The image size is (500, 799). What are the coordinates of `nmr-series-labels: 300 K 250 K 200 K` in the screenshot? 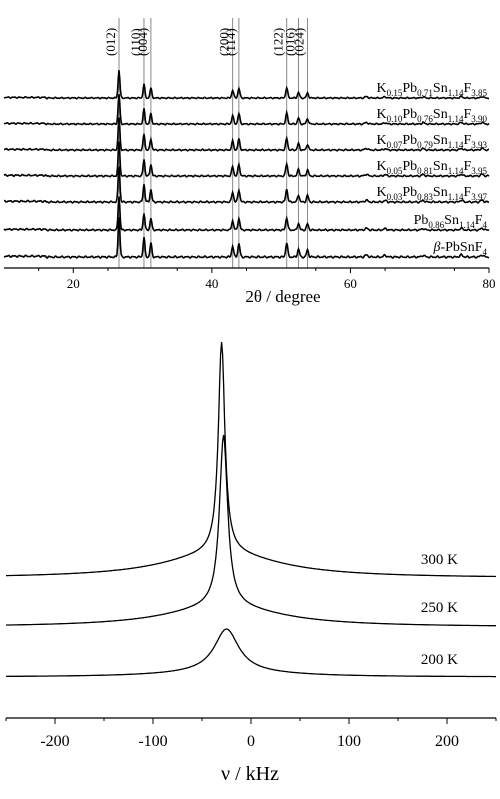 It's located at (439, 610).